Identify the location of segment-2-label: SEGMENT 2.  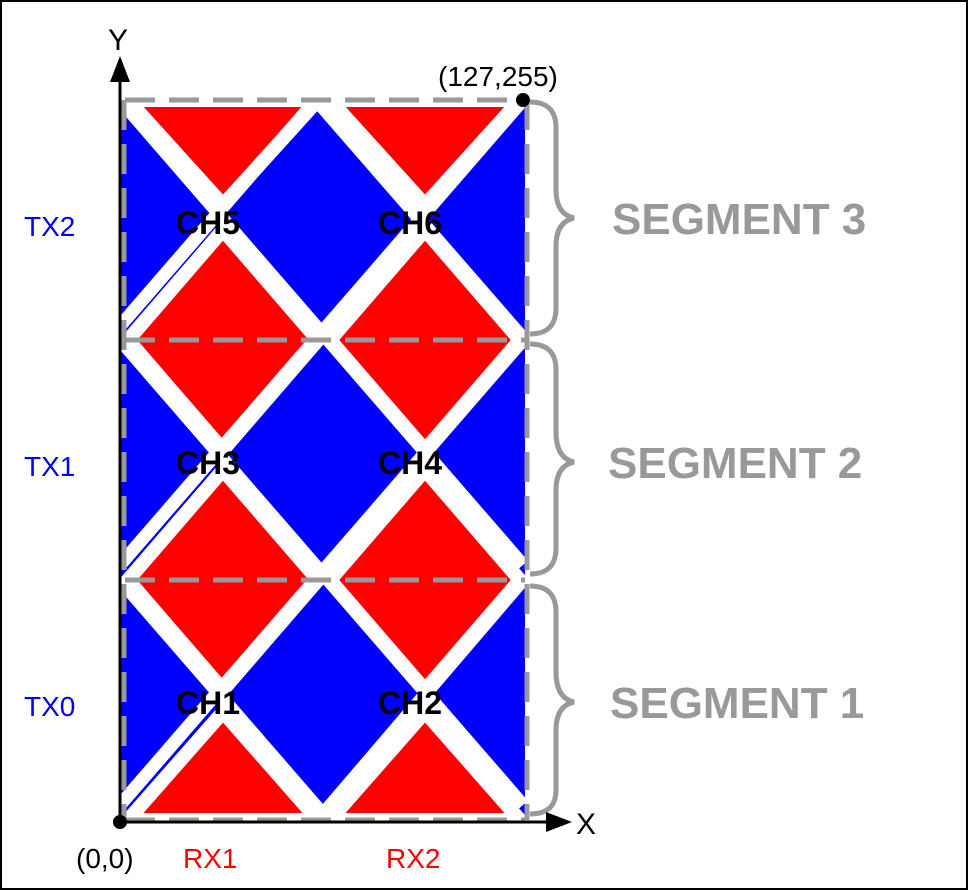
(735, 463).